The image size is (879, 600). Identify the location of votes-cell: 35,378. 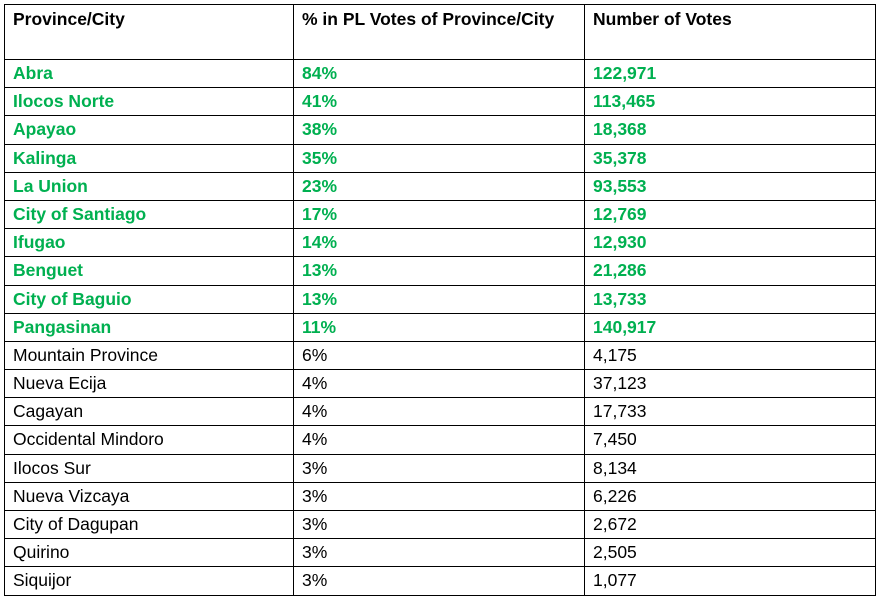
(730, 158).